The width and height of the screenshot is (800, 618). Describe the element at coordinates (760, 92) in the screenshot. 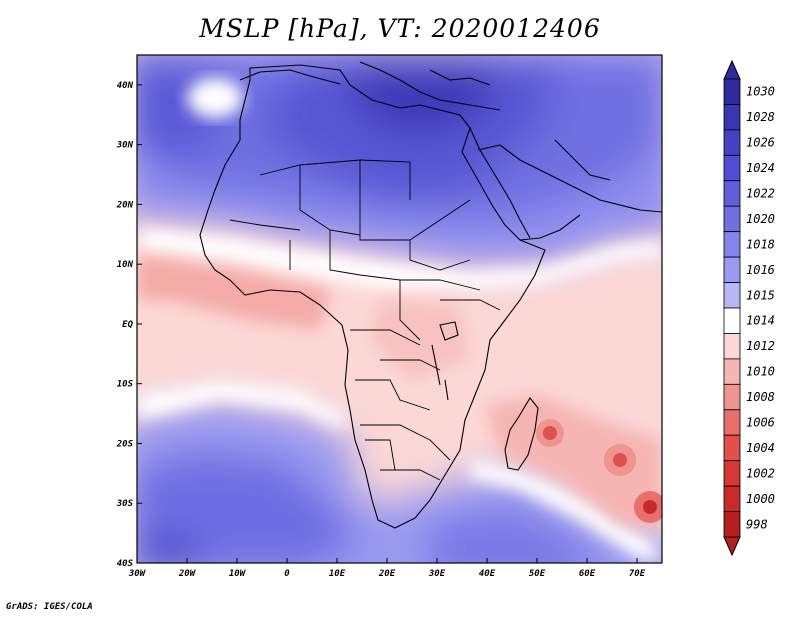

I see `colorbar-label: 1030` at that location.